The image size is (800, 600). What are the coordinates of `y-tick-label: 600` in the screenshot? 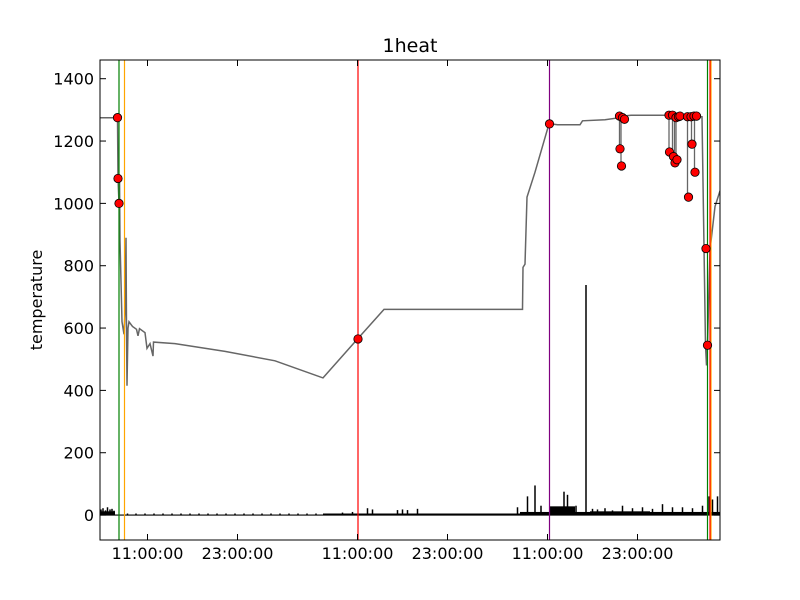 It's located at (78, 328).